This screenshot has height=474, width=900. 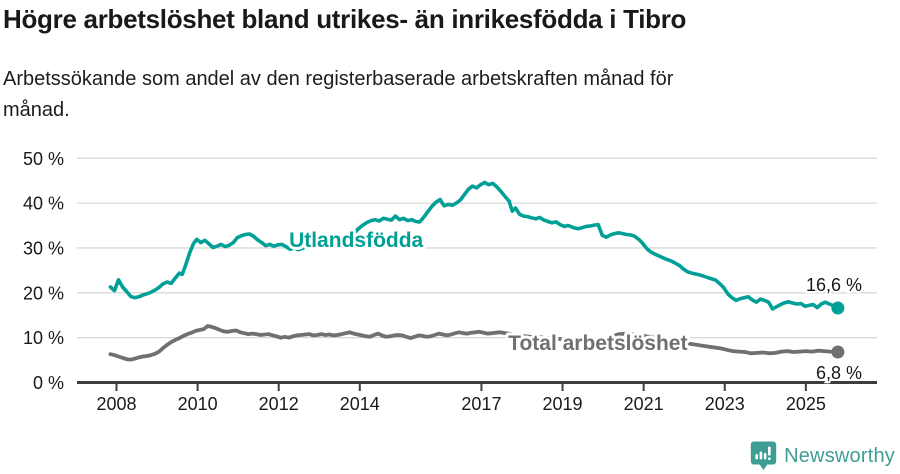 I want to click on newsworthy-logo: Newsworthy, so click(x=822, y=456).